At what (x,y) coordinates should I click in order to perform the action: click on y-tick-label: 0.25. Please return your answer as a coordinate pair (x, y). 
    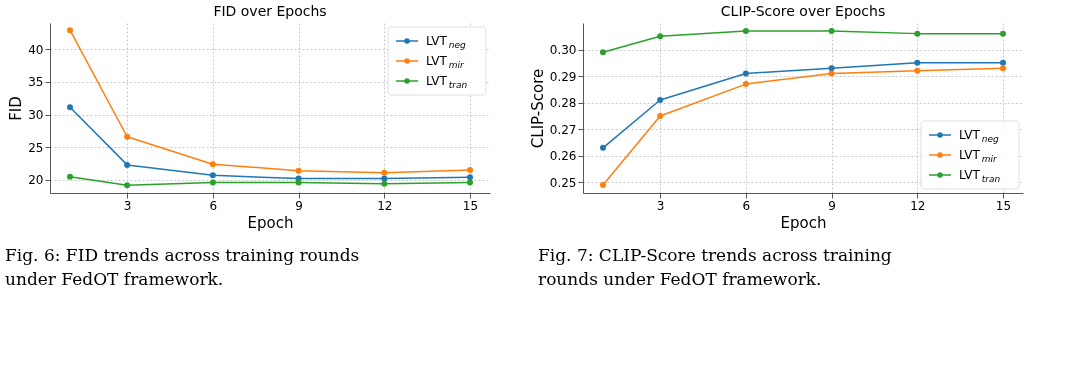
    Looking at the image, I should click on (563, 182).